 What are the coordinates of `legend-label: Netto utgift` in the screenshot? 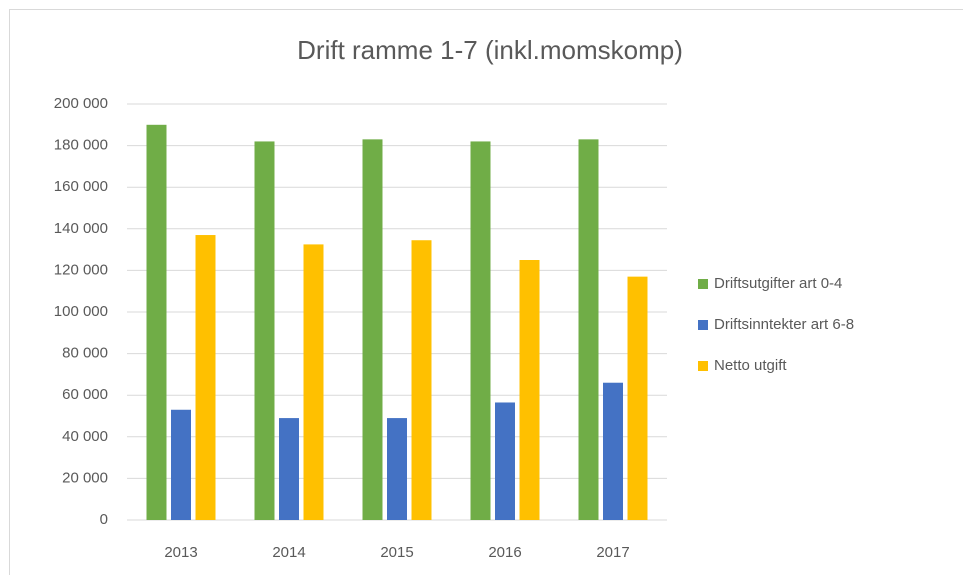 It's located at (750, 365).